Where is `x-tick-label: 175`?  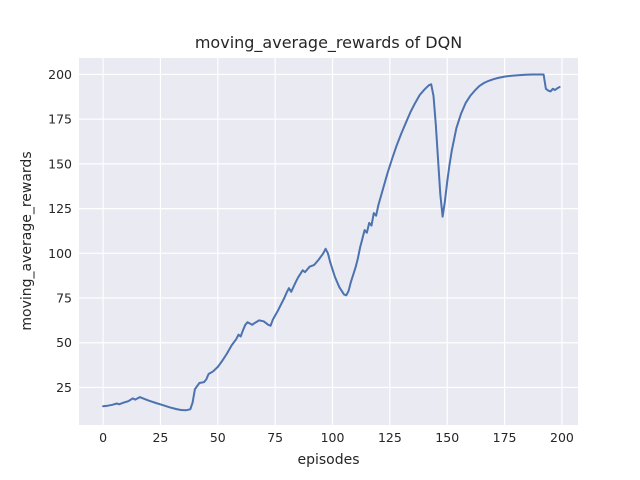
x-tick-label: 175 is located at coordinates (505, 437).